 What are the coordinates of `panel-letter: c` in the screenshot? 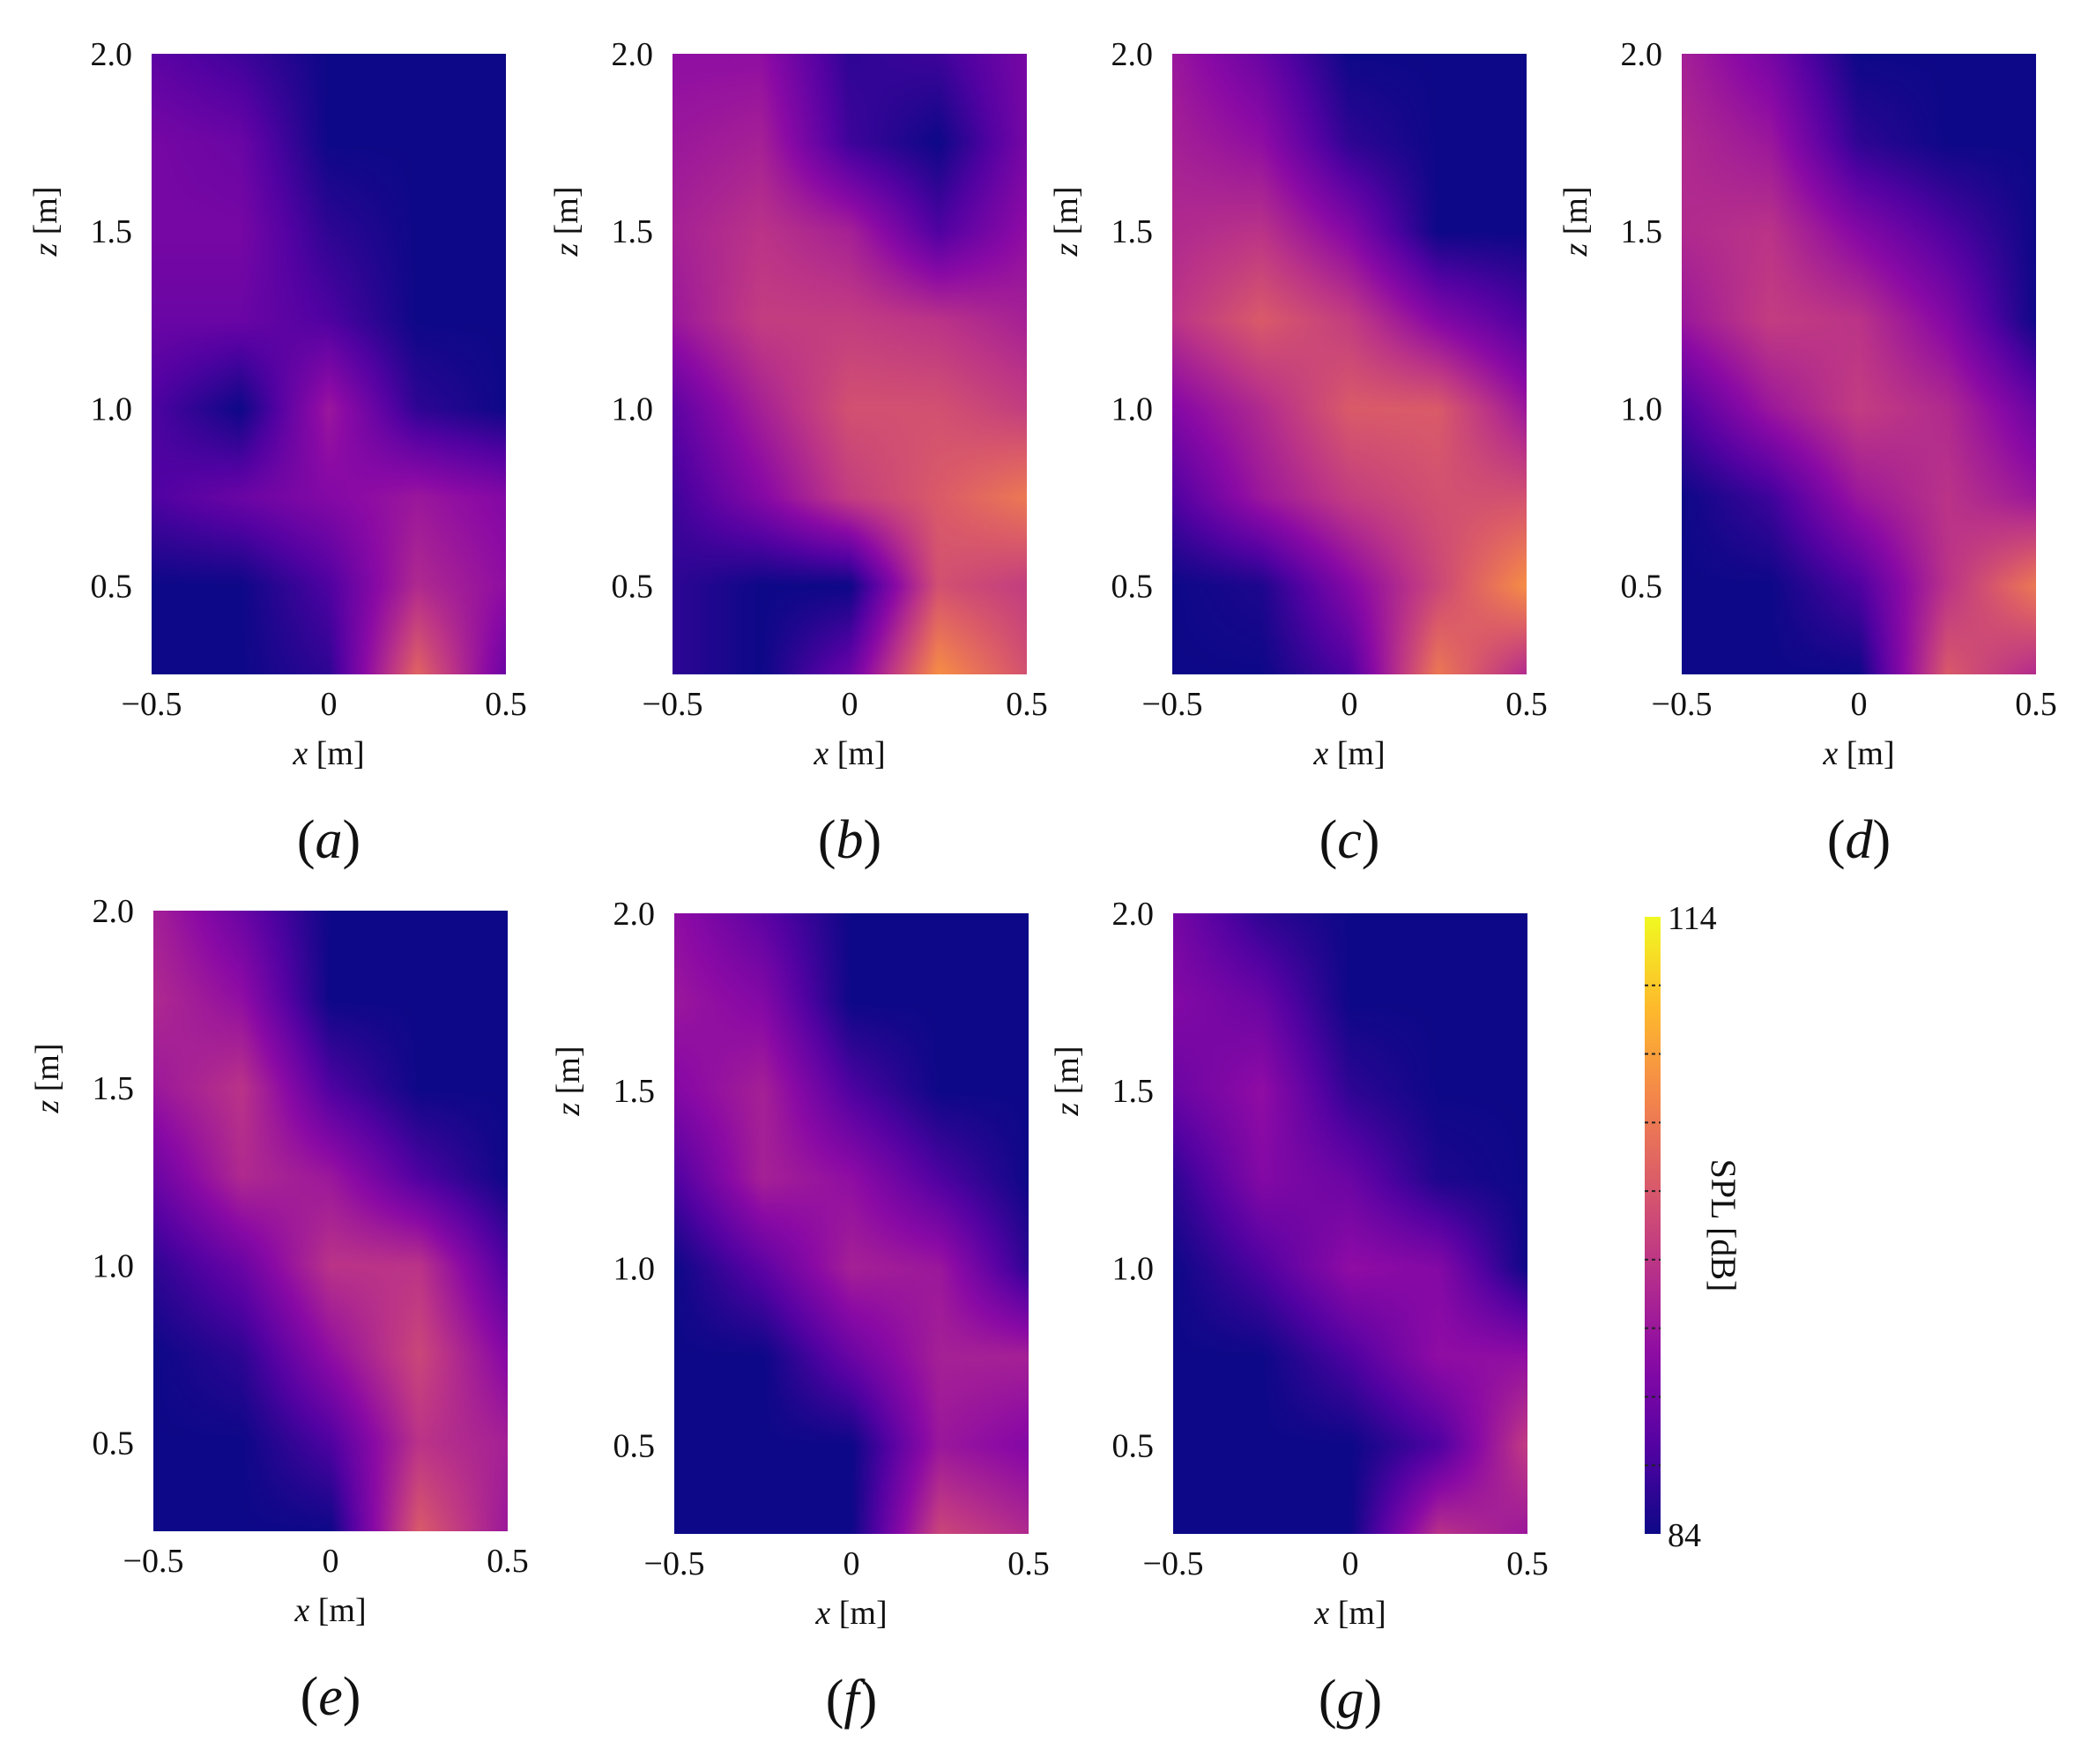 It's located at (1349, 840).